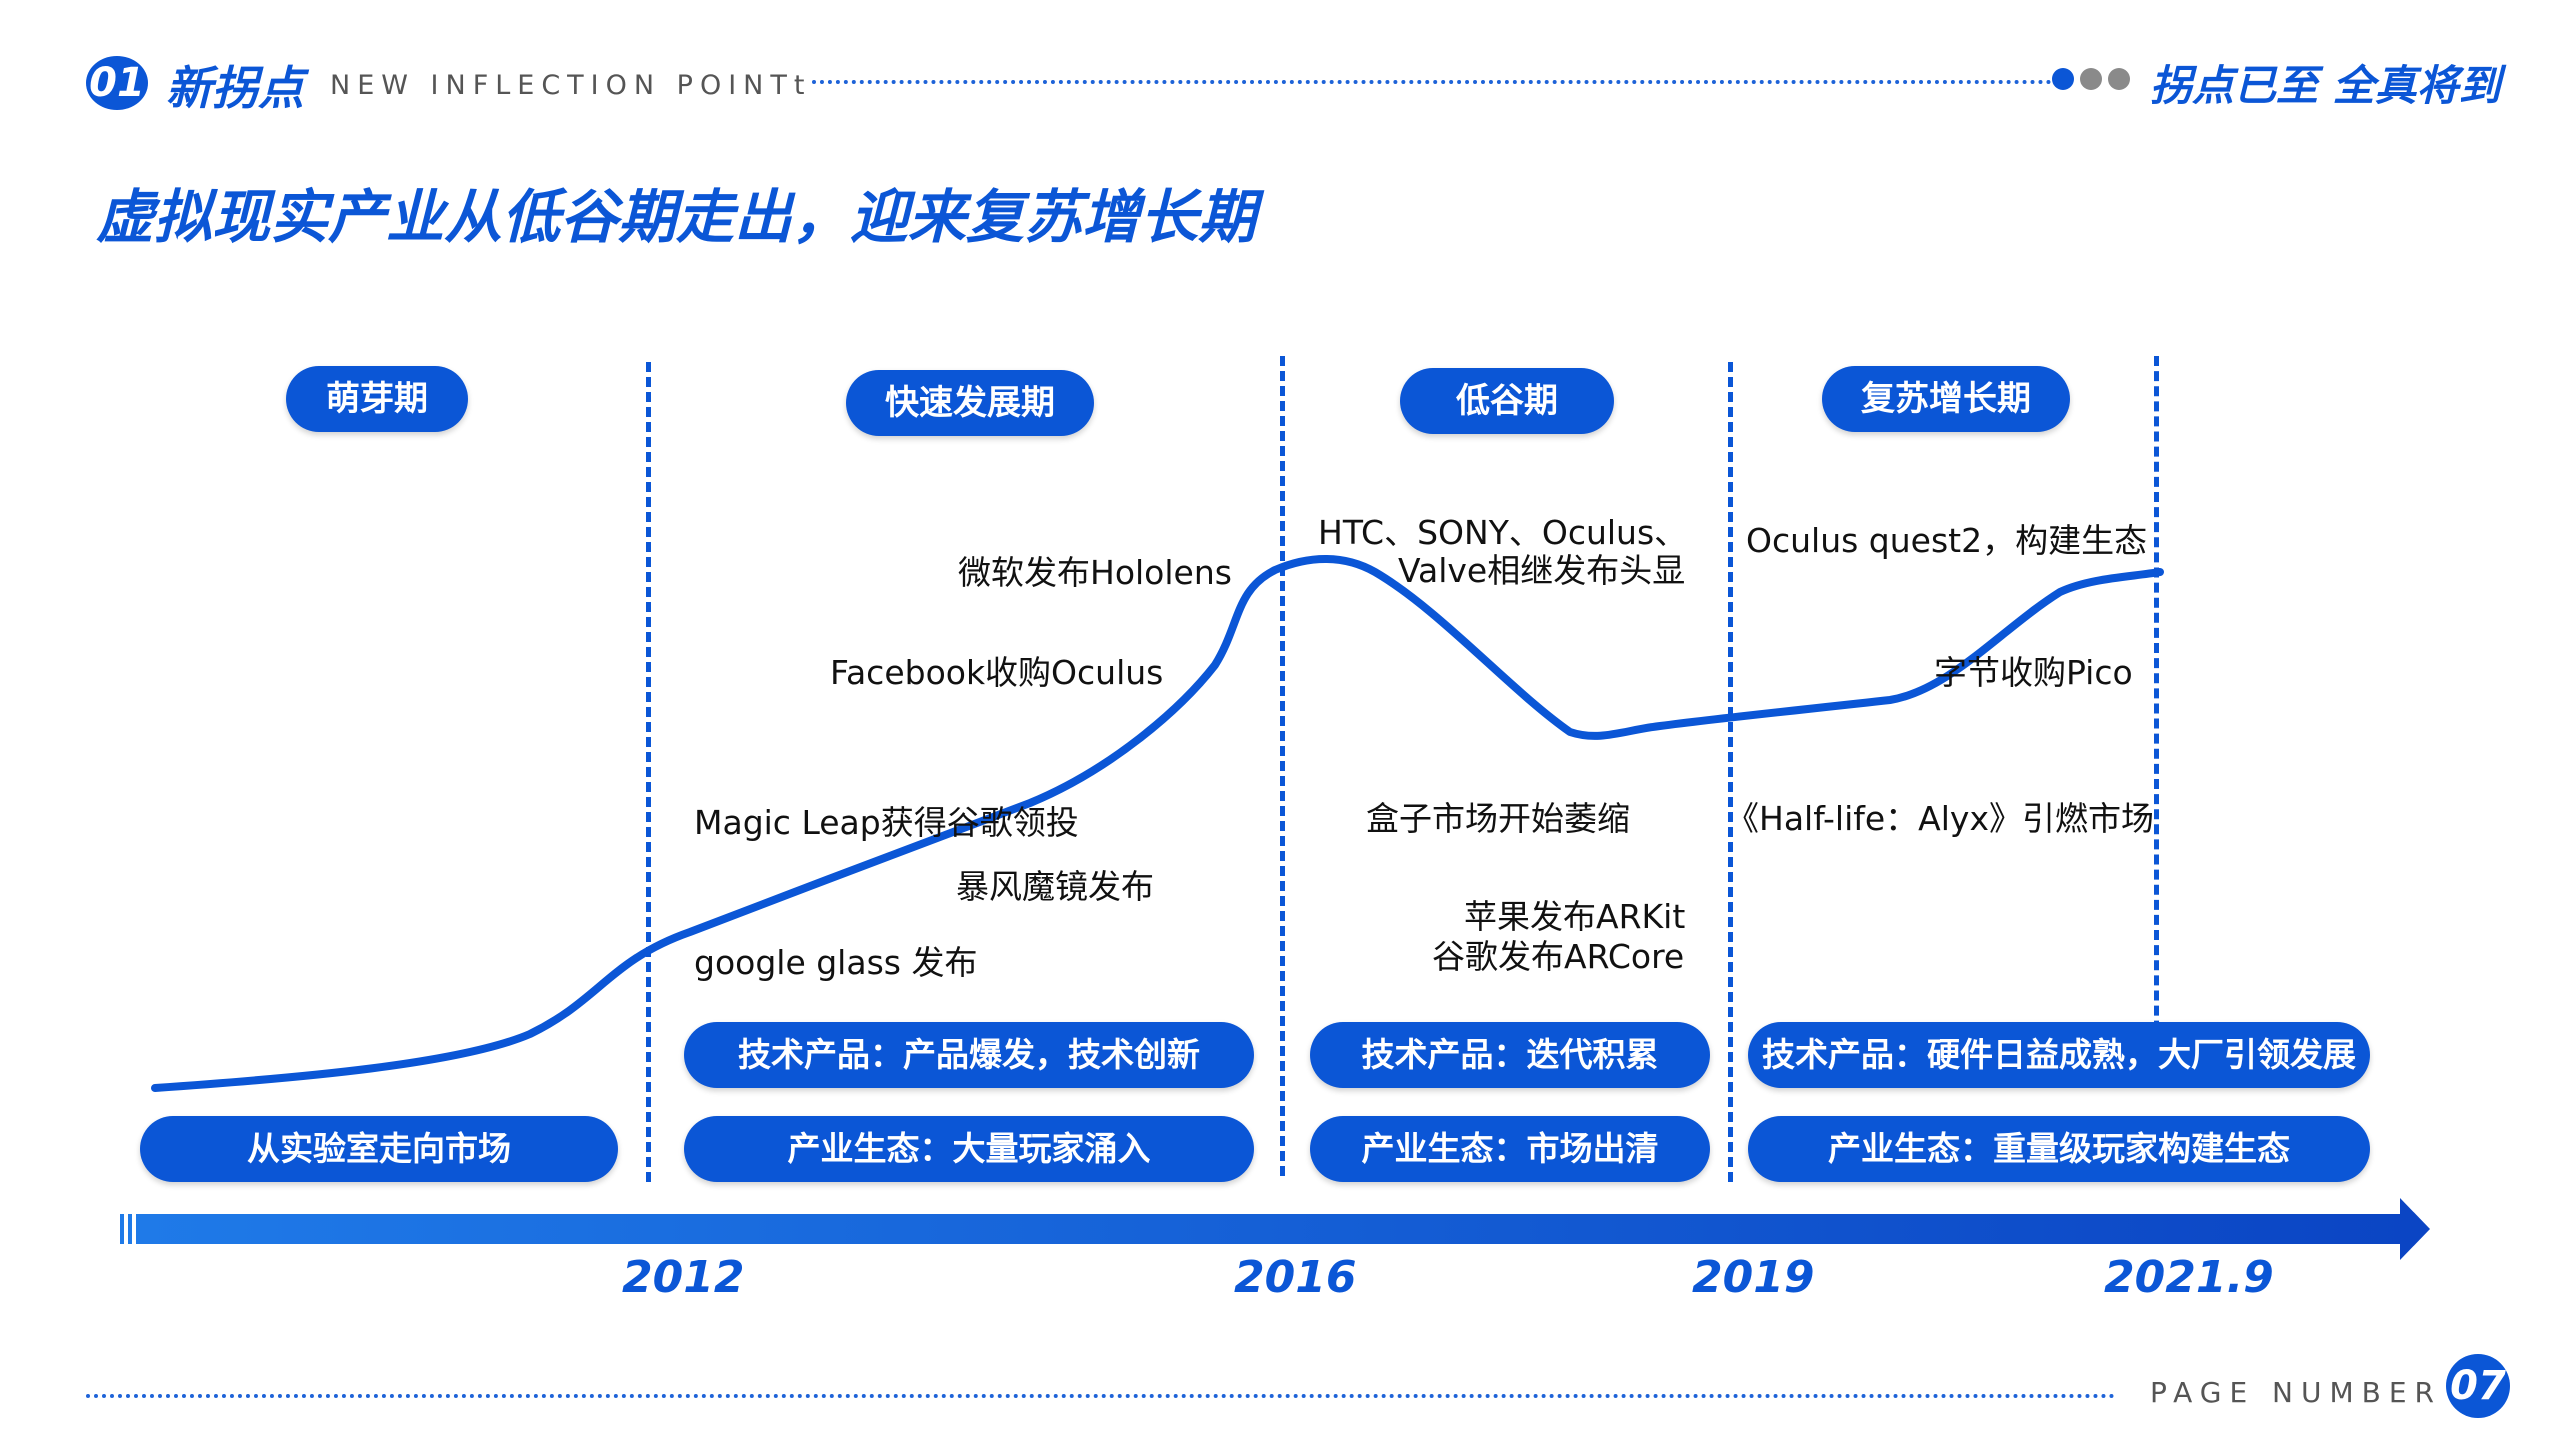  What do you see at coordinates (2189, 1277) in the screenshot?
I see `year-2021-9: 2021.9` at bounding box center [2189, 1277].